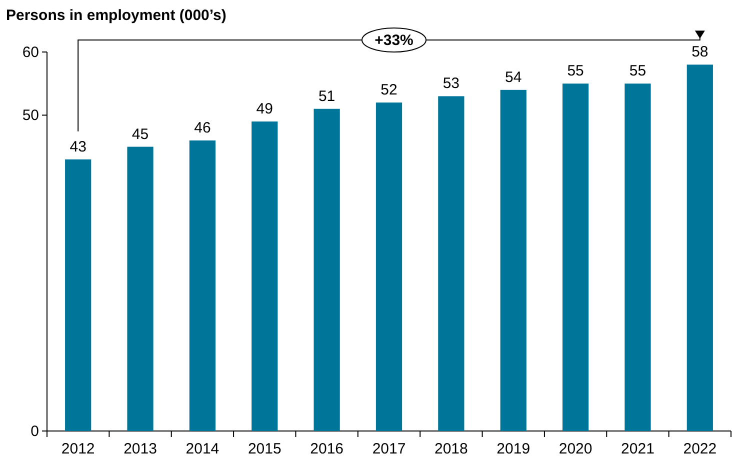 The width and height of the screenshot is (737, 464). What do you see at coordinates (575, 449) in the screenshot?
I see `x-tick-label: 2020` at bounding box center [575, 449].